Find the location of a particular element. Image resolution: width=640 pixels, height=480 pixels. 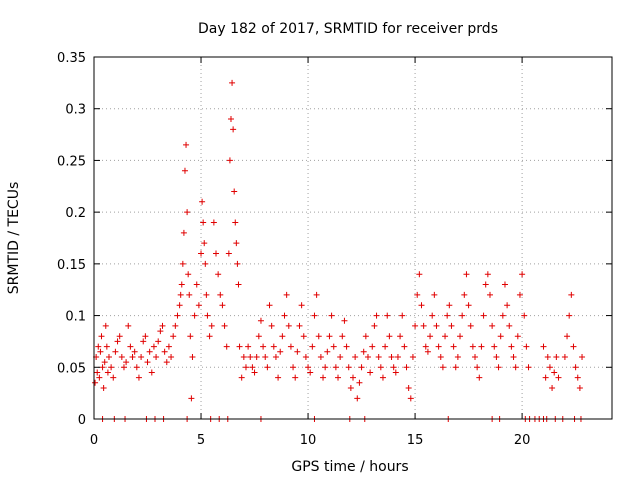

x-tick-labels: 0 5 10 15 20 is located at coordinates (310, 440).